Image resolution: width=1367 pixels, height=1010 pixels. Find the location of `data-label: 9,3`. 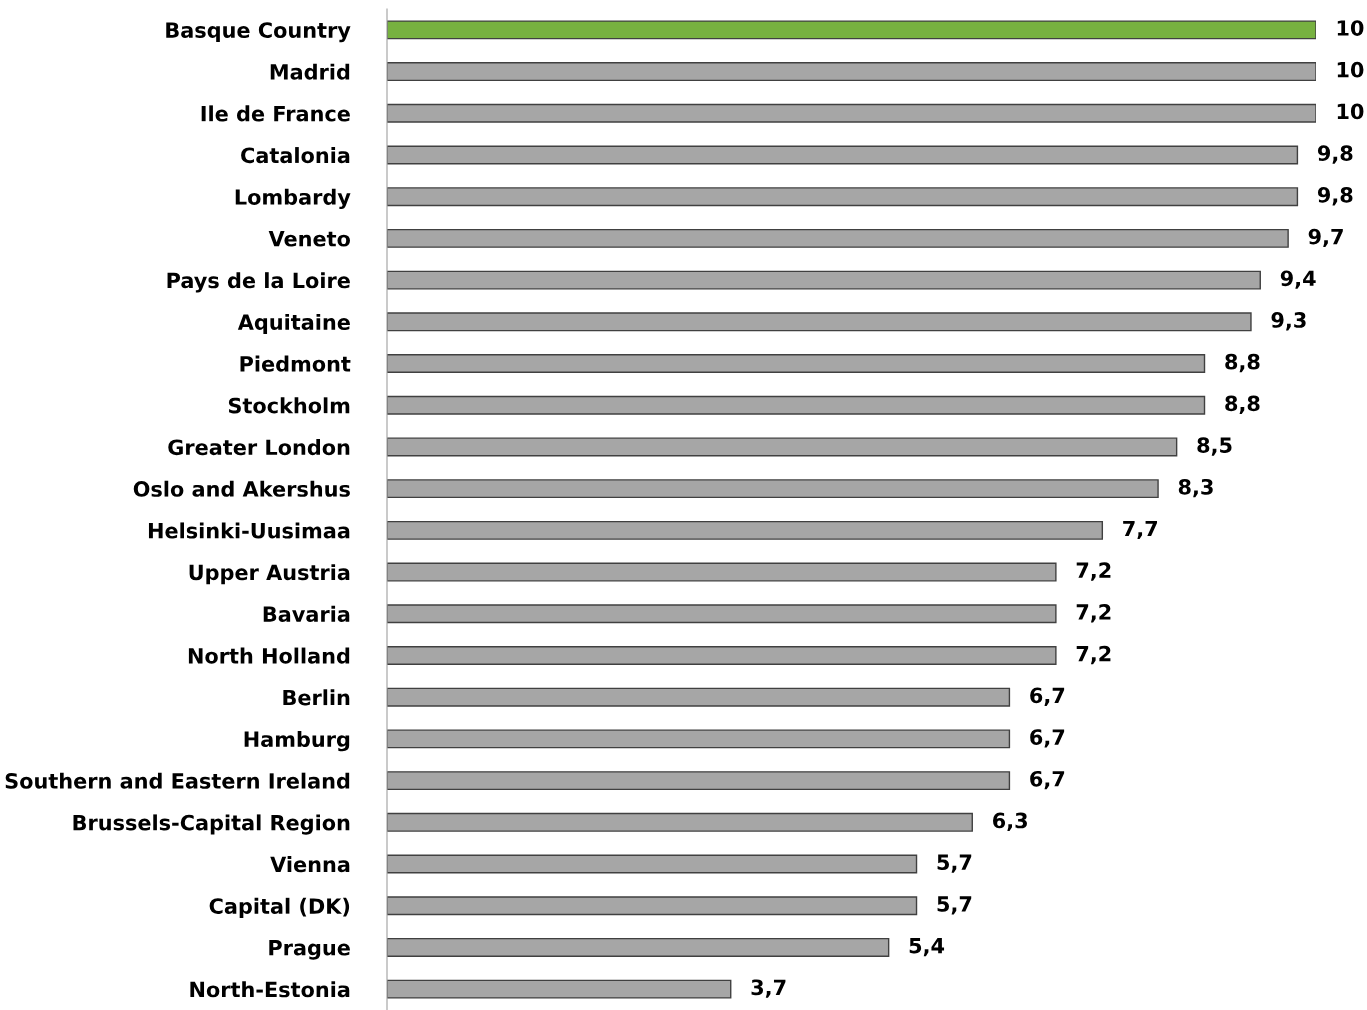

data-label: 9,3 is located at coordinates (1288, 321).